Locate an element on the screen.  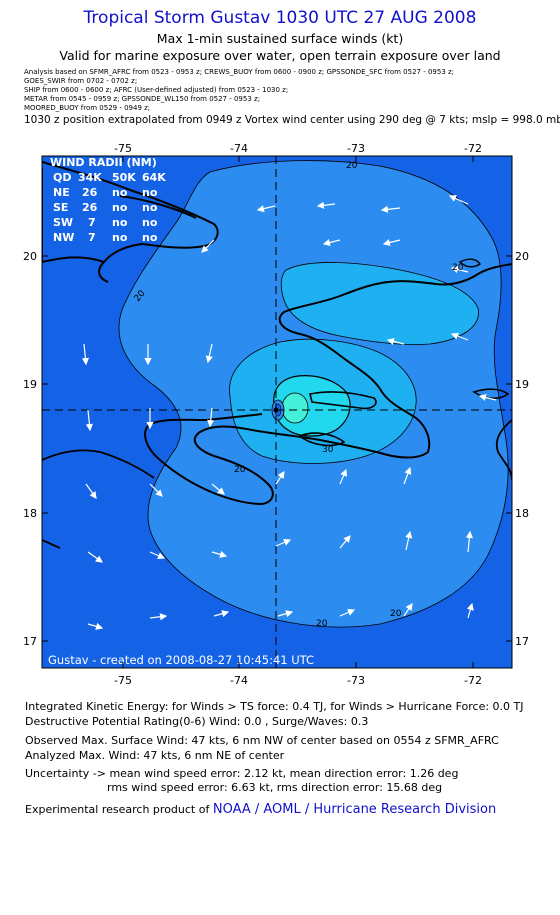
credit-prefix: Experimental research product of is located at coordinates (119, 809).